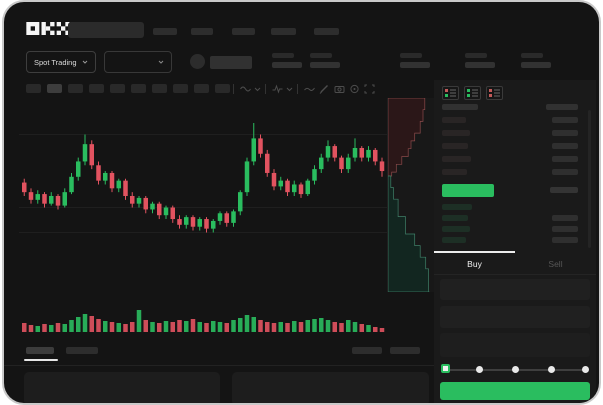 Image resolution: width=603 pixels, height=405 pixels. Describe the element at coordinates (203, 321) in the screenshot. I see `volume-bars` at that location.